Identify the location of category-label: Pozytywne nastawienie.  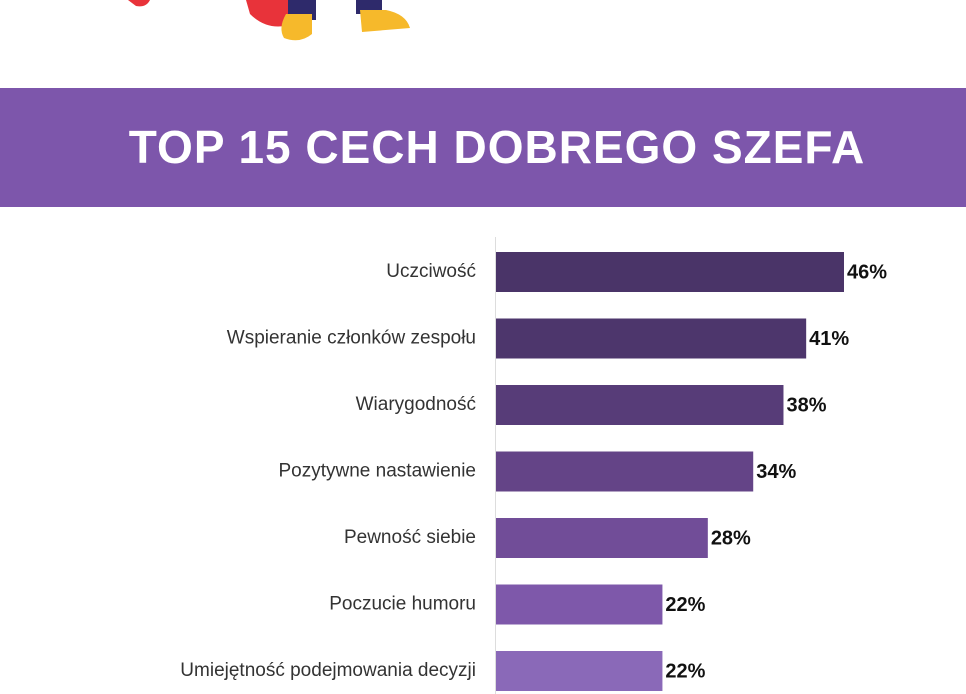
(378, 471).